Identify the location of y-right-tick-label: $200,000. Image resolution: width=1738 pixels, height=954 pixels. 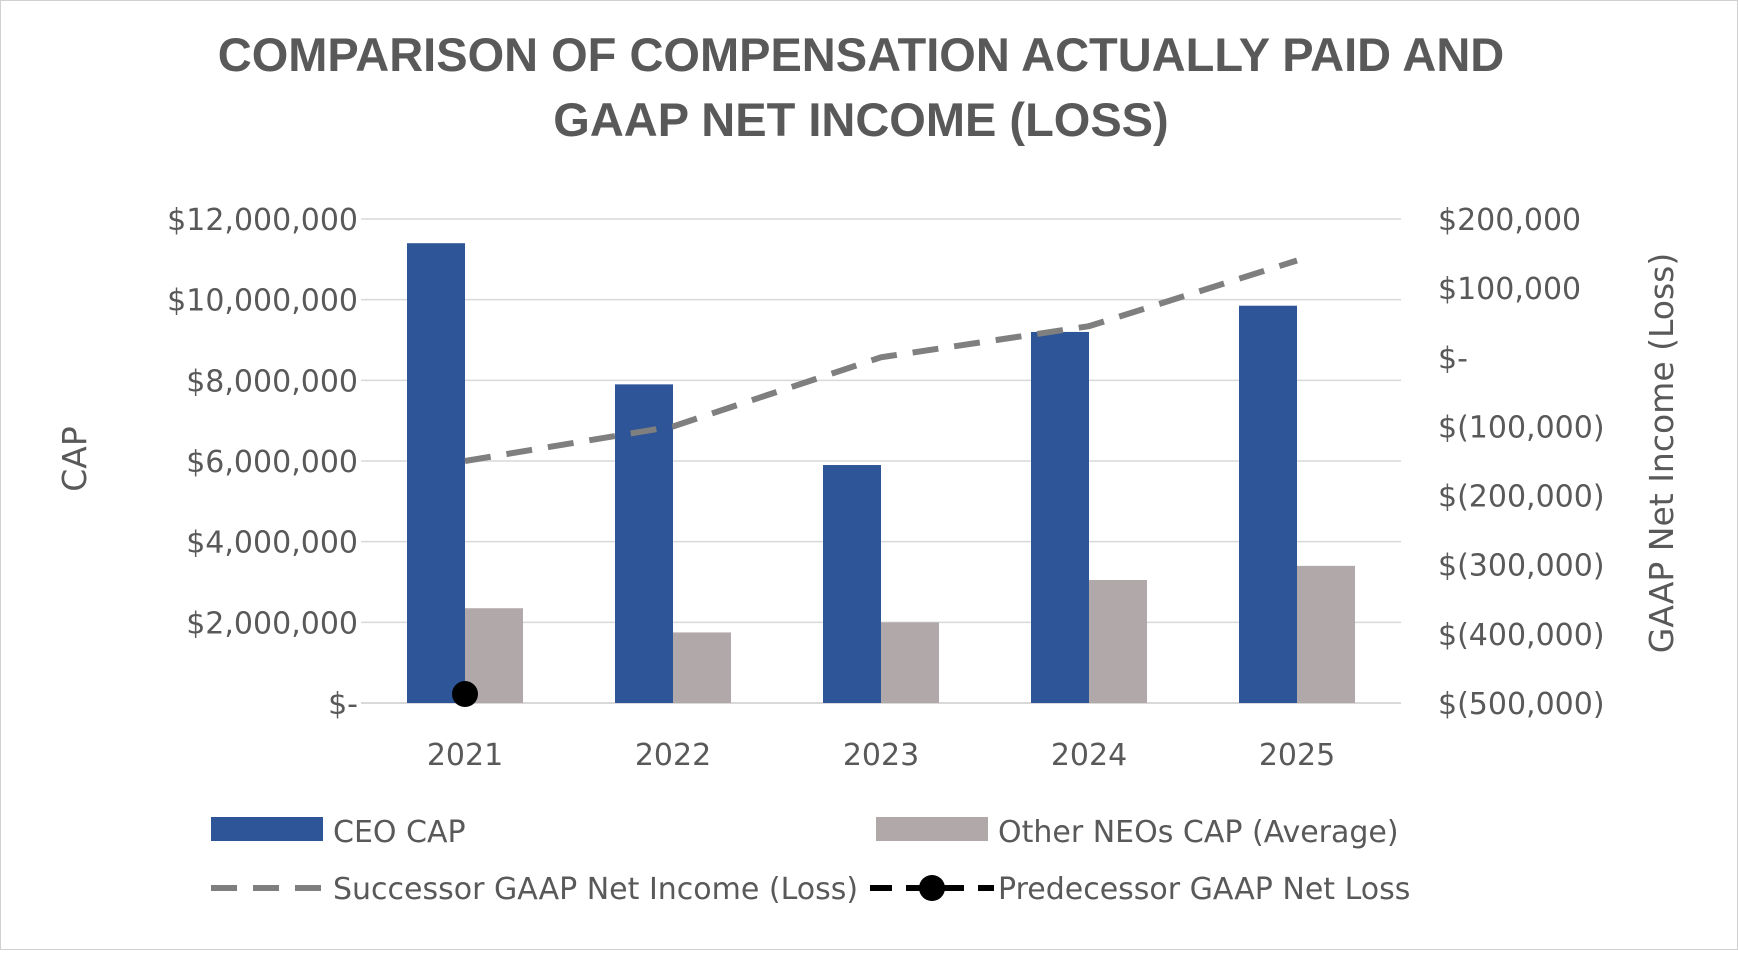
(1509, 220).